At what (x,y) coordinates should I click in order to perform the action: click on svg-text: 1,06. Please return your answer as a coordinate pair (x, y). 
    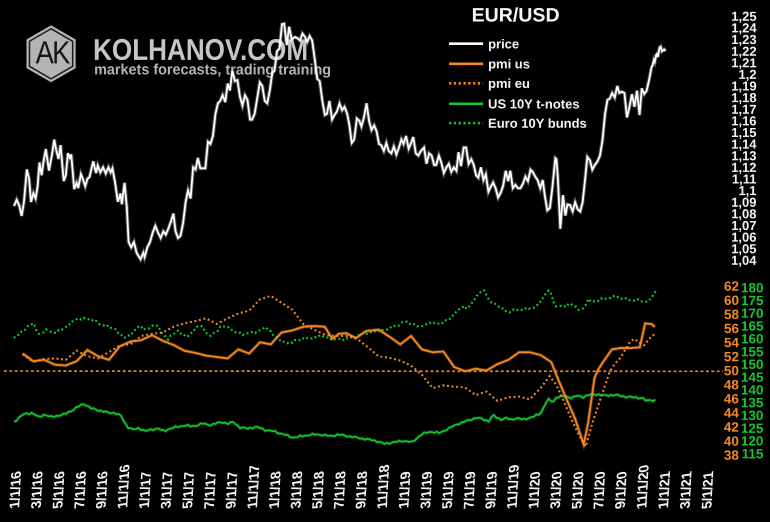
    Looking at the image, I should click on (743, 237).